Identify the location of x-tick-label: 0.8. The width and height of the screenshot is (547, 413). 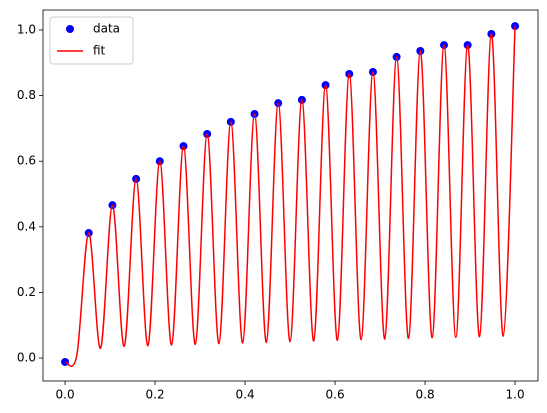
(425, 395).